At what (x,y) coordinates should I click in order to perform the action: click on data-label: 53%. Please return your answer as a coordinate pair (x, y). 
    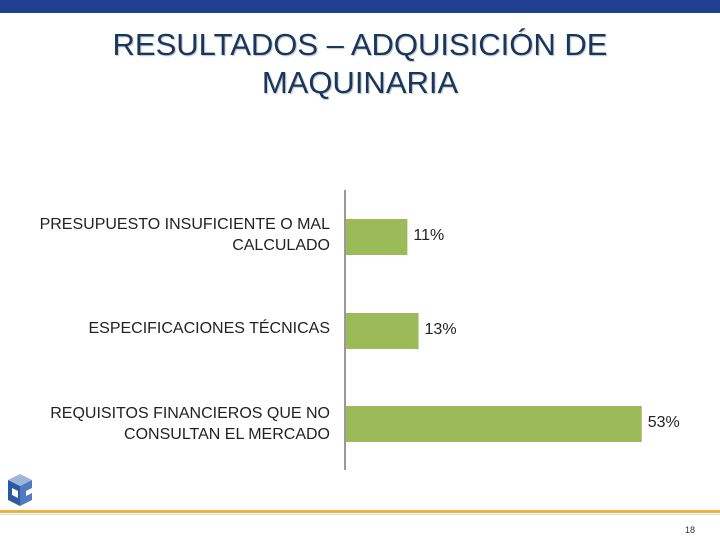
    Looking at the image, I should click on (663, 422).